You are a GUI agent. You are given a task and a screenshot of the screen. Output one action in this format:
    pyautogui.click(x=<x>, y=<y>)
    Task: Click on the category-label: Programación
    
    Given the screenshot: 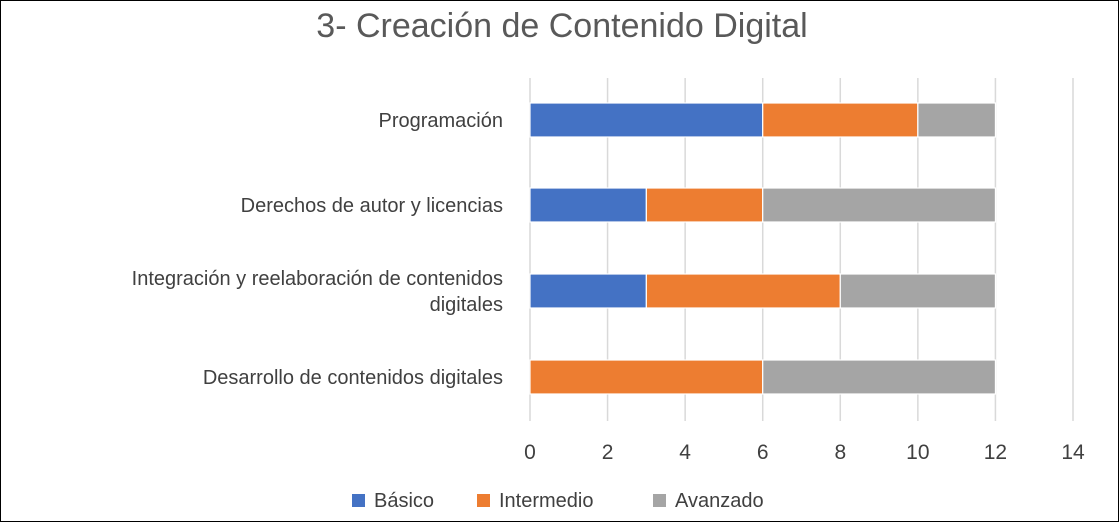 What is the action you would take?
    pyautogui.click(x=440, y=121)
    